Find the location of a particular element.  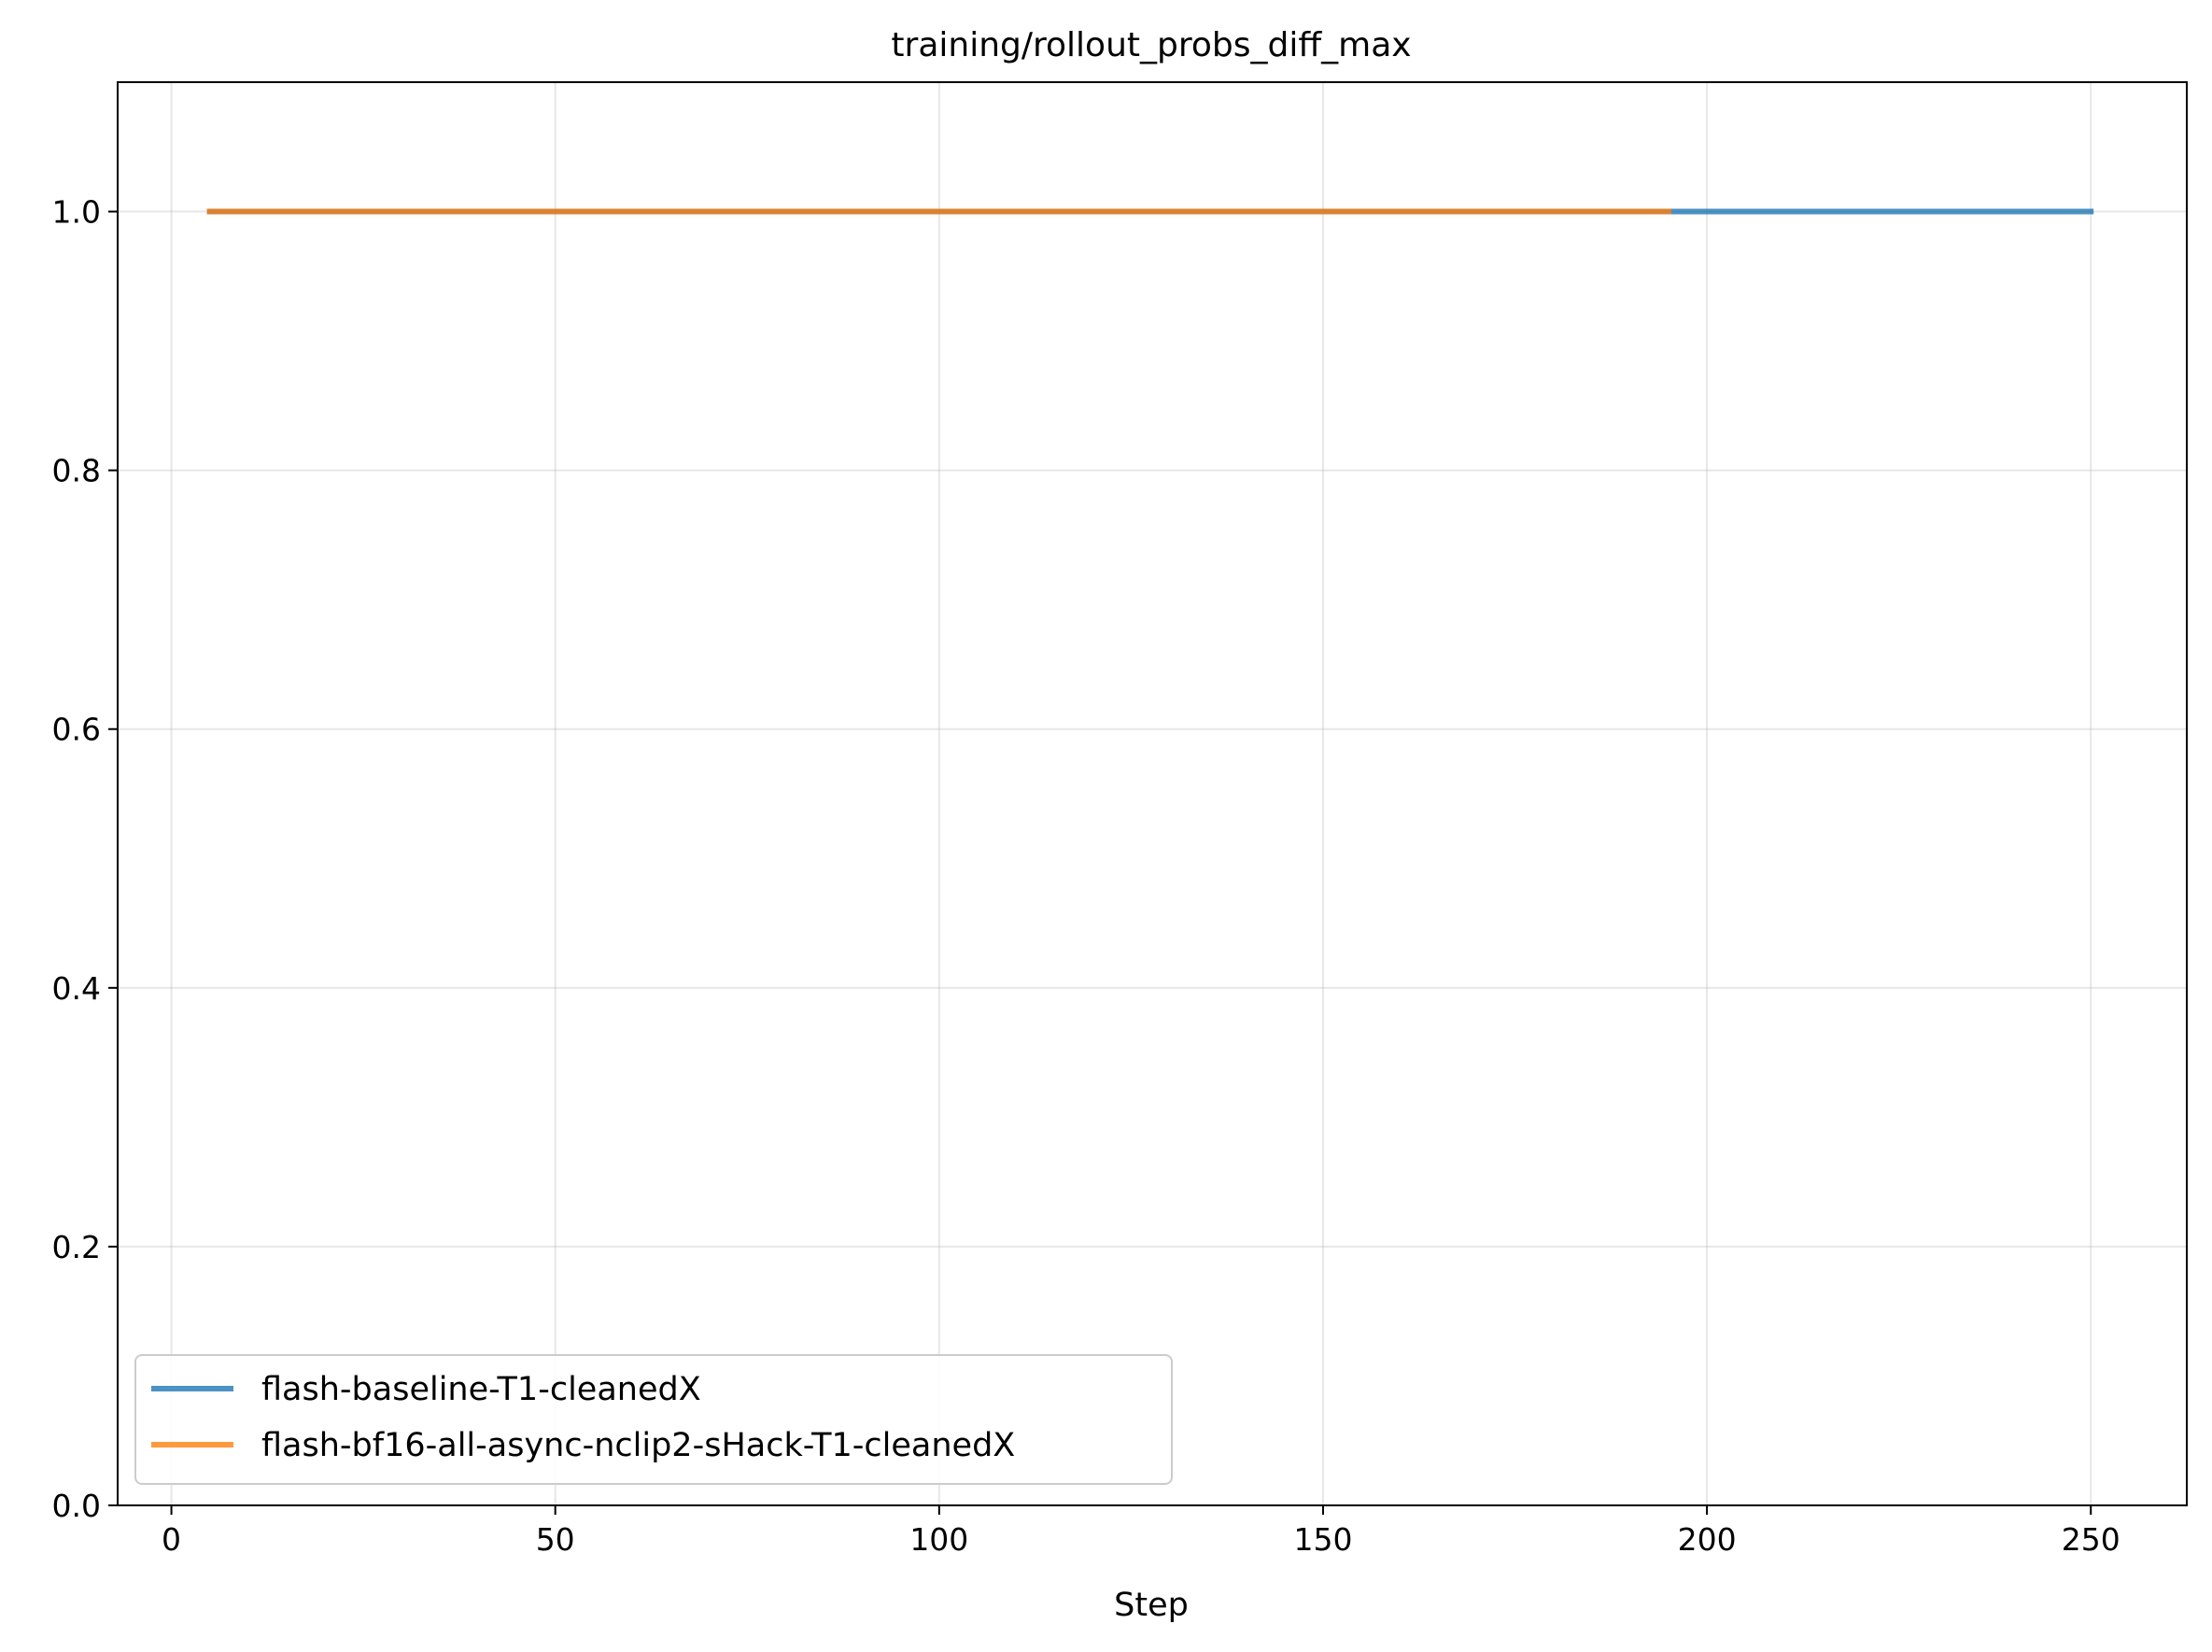

legend-box is located at coordinates (653, 1419).